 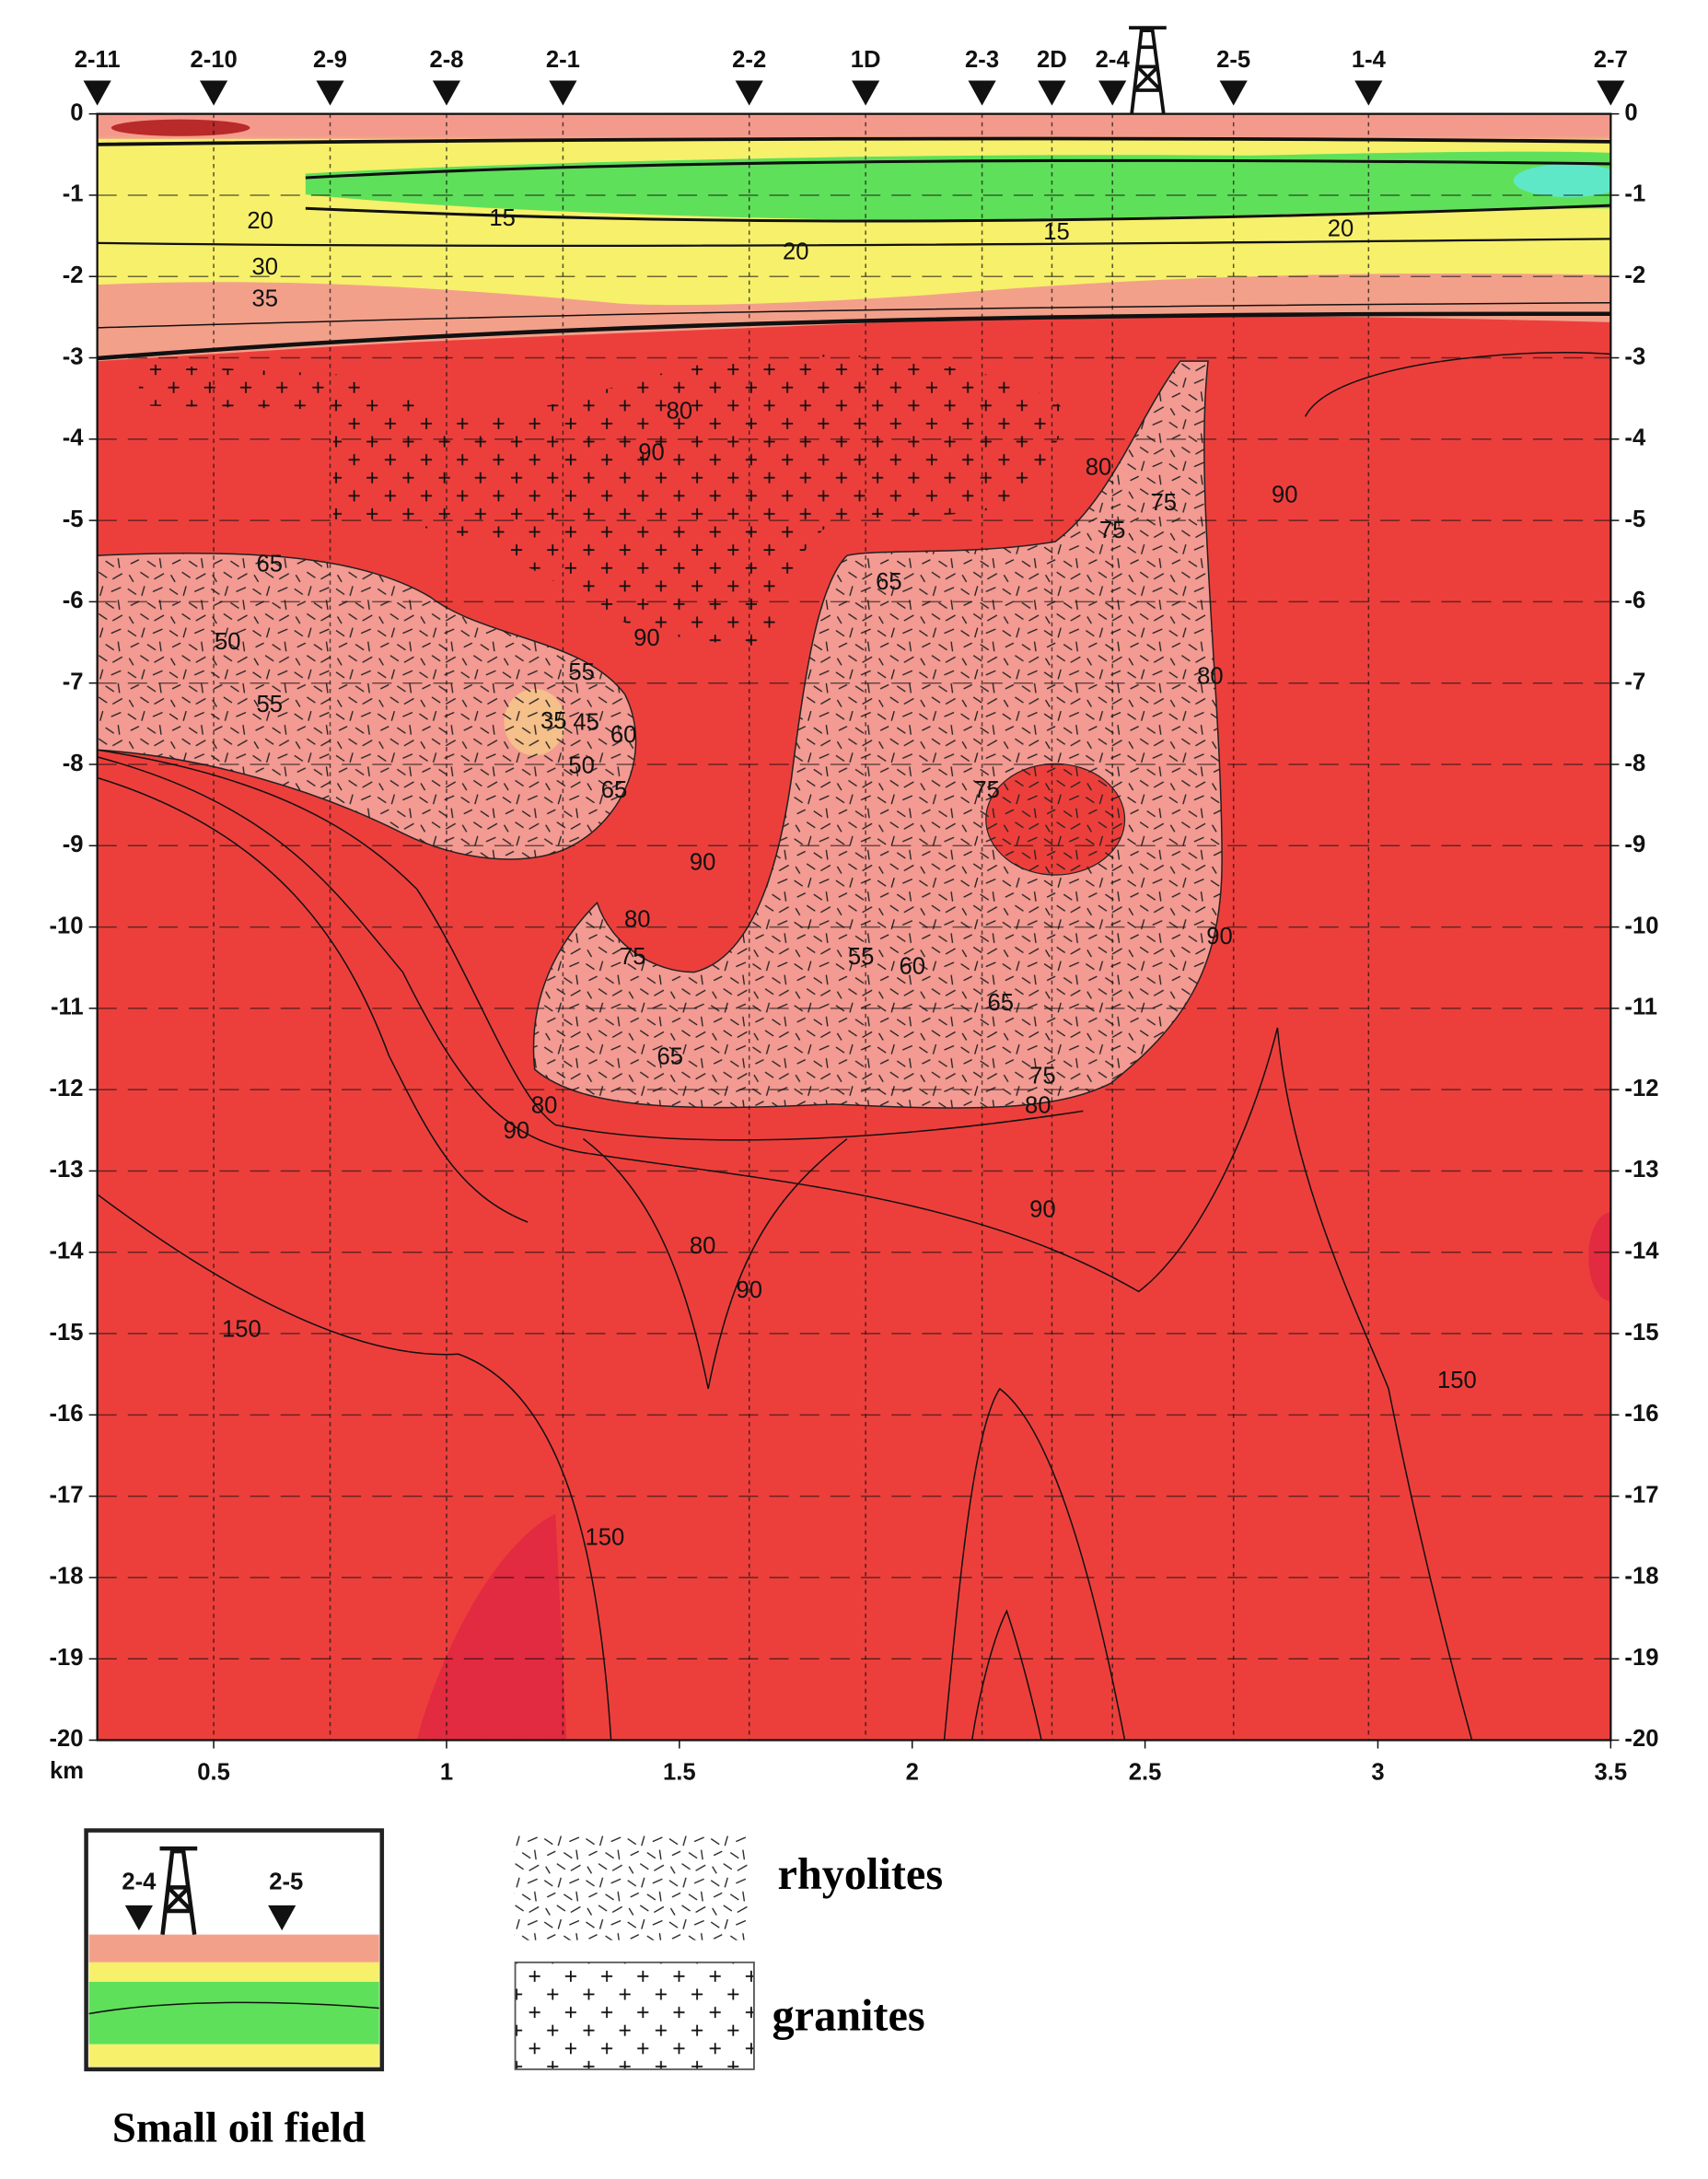 What do you see at coordinates (1113, 60) in the screenshot?
I see `well-label: 2-4` at bounding box center [1113, 60].